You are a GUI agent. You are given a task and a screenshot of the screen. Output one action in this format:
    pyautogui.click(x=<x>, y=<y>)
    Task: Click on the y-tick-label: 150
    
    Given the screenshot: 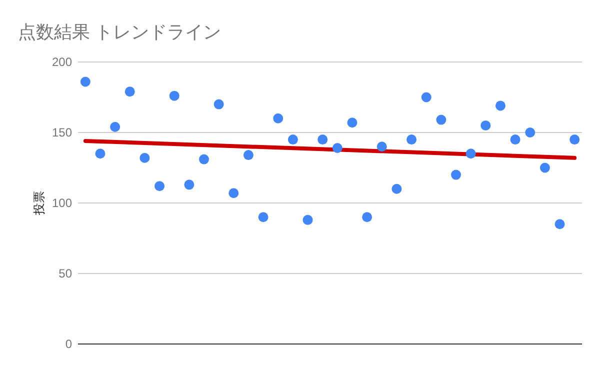 What is the action you would take?
    pyautogui.click(x=62, y=133)
    